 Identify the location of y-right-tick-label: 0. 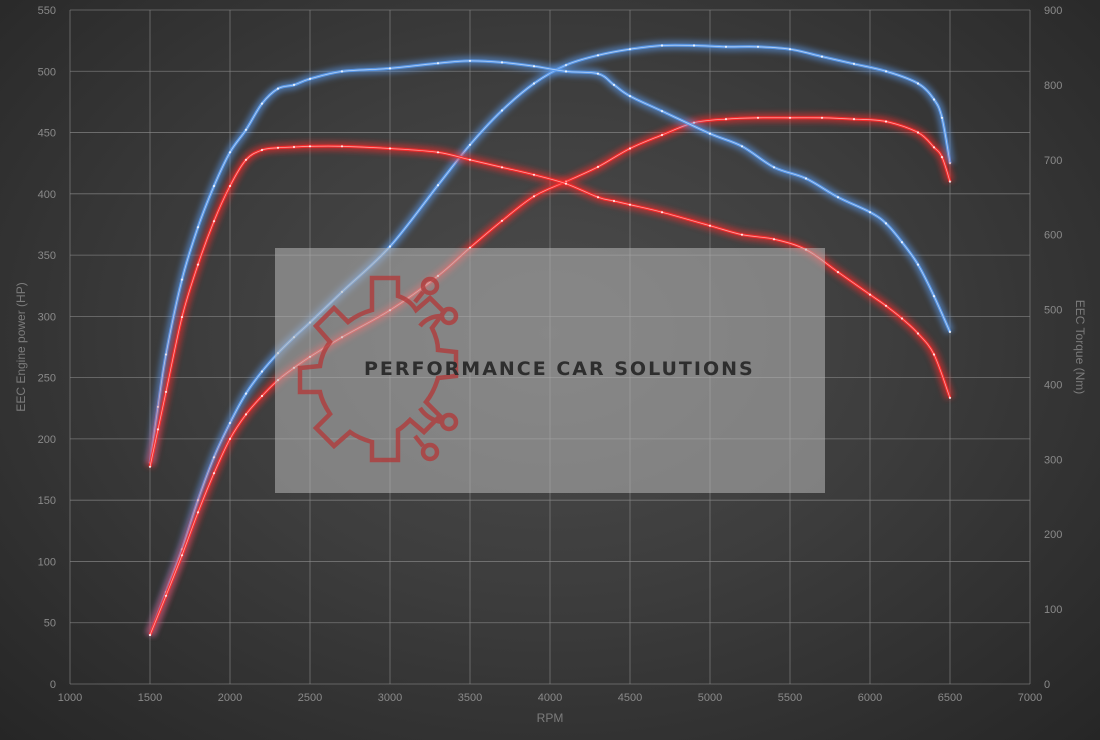
(1047, 685).